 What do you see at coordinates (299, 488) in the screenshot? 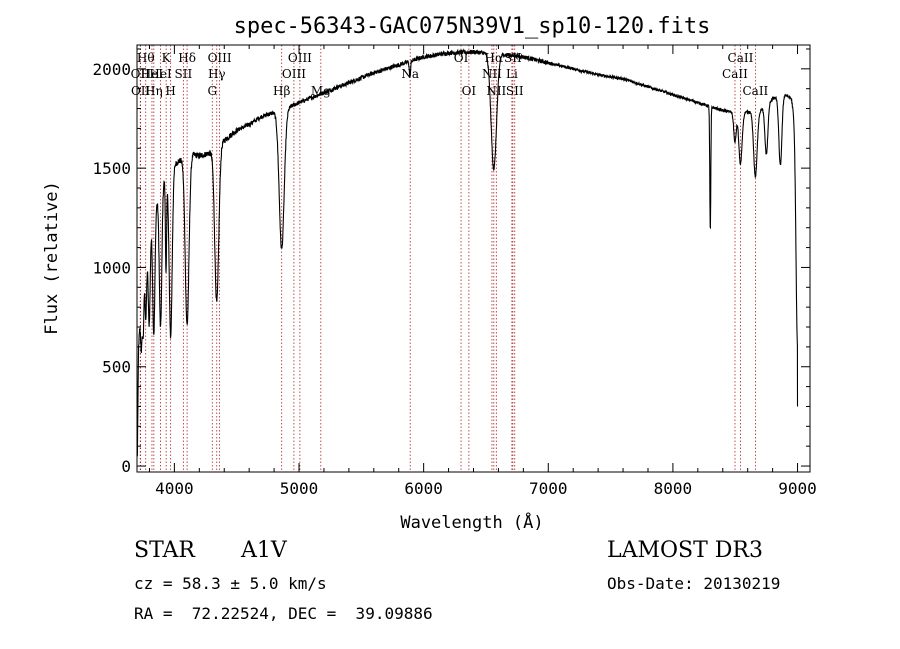
I see `x-tick-label: 5000` at bounding box center [299, 488].